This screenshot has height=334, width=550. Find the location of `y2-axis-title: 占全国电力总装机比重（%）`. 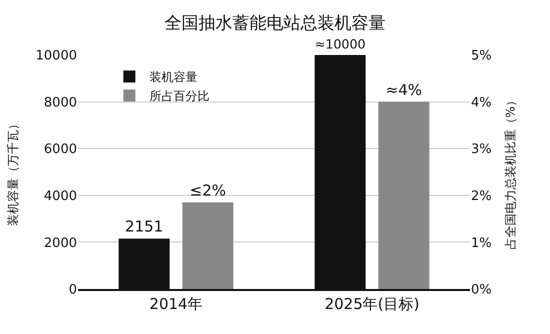

y2-axis-title: 占全国电力总装机比重（%） is located at coordinates (511, 172).